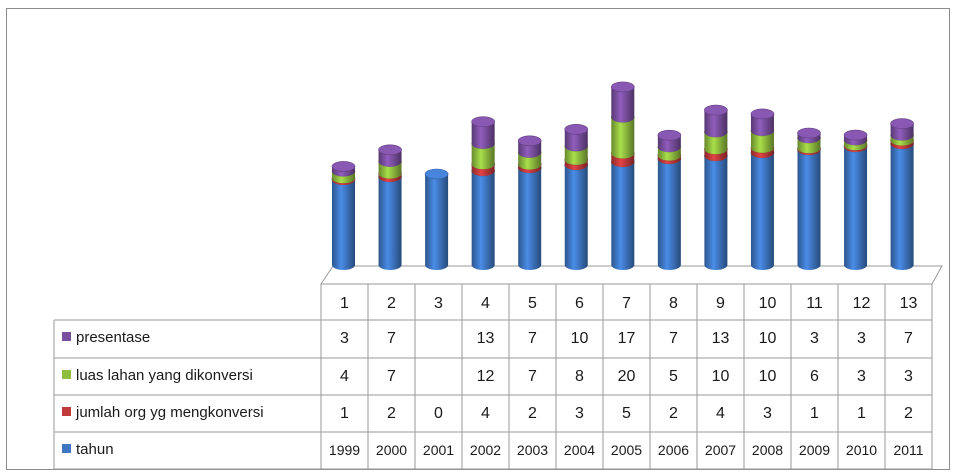 This screenshot has width=960, height=475. Describe the element at coordinates (720, 303) in the screenshot. I see `category-label: 9` at that location.